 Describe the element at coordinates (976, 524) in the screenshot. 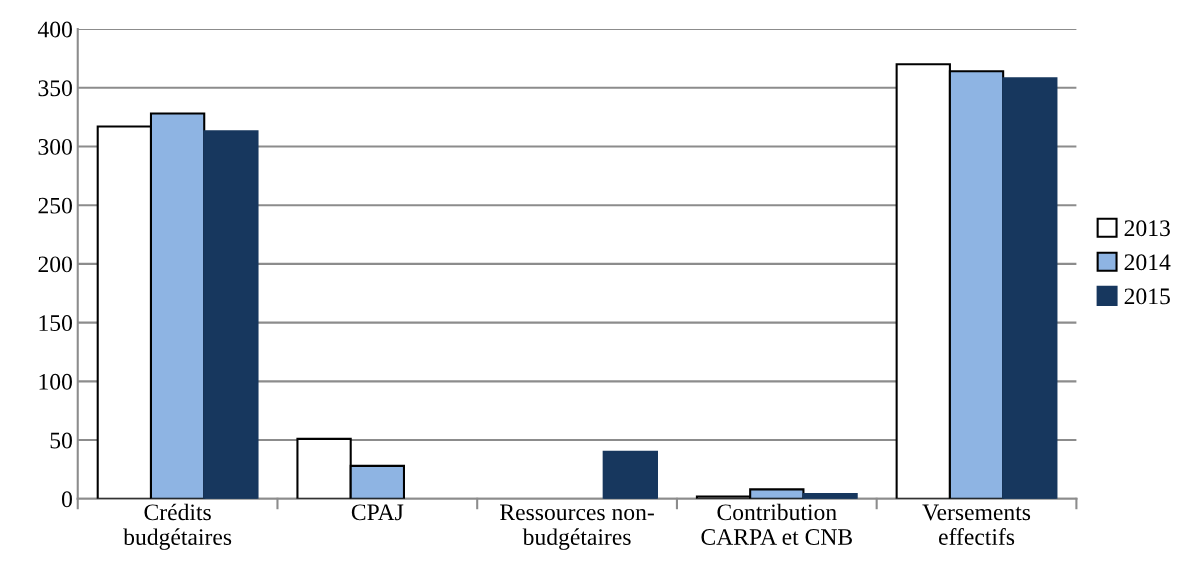

I see `x-tick-label: Versements effectifs` at that location.